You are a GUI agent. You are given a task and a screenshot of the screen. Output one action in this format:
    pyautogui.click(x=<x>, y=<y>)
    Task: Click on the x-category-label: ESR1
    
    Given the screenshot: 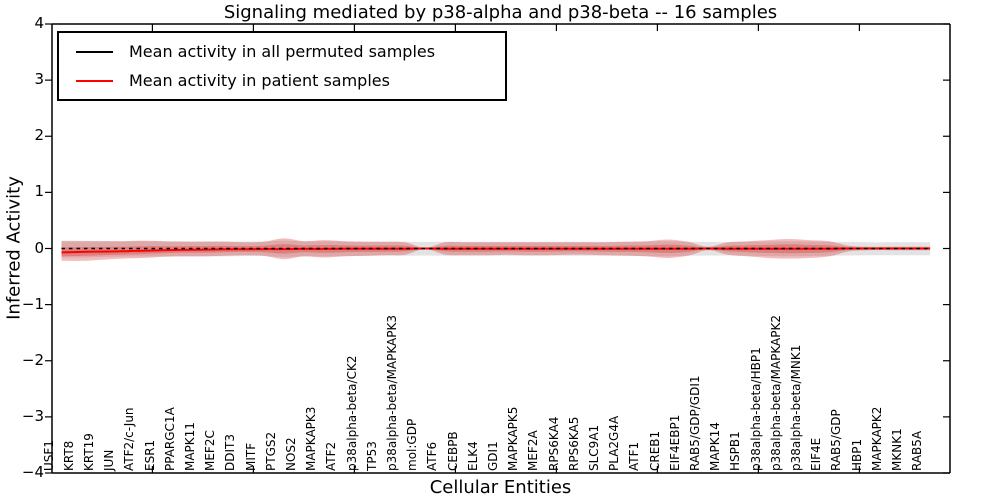 What is the action you would take?
    pyautogui.click(x=149, y=455)
    